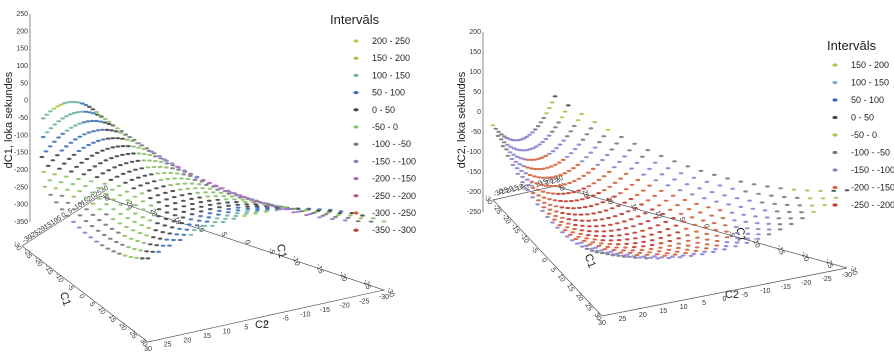 The image size is (894, 353). What do you see at coordinates (58, 278) in the screenshot?
I see `y-tick-left: -10` at bounding box center [58, 278].